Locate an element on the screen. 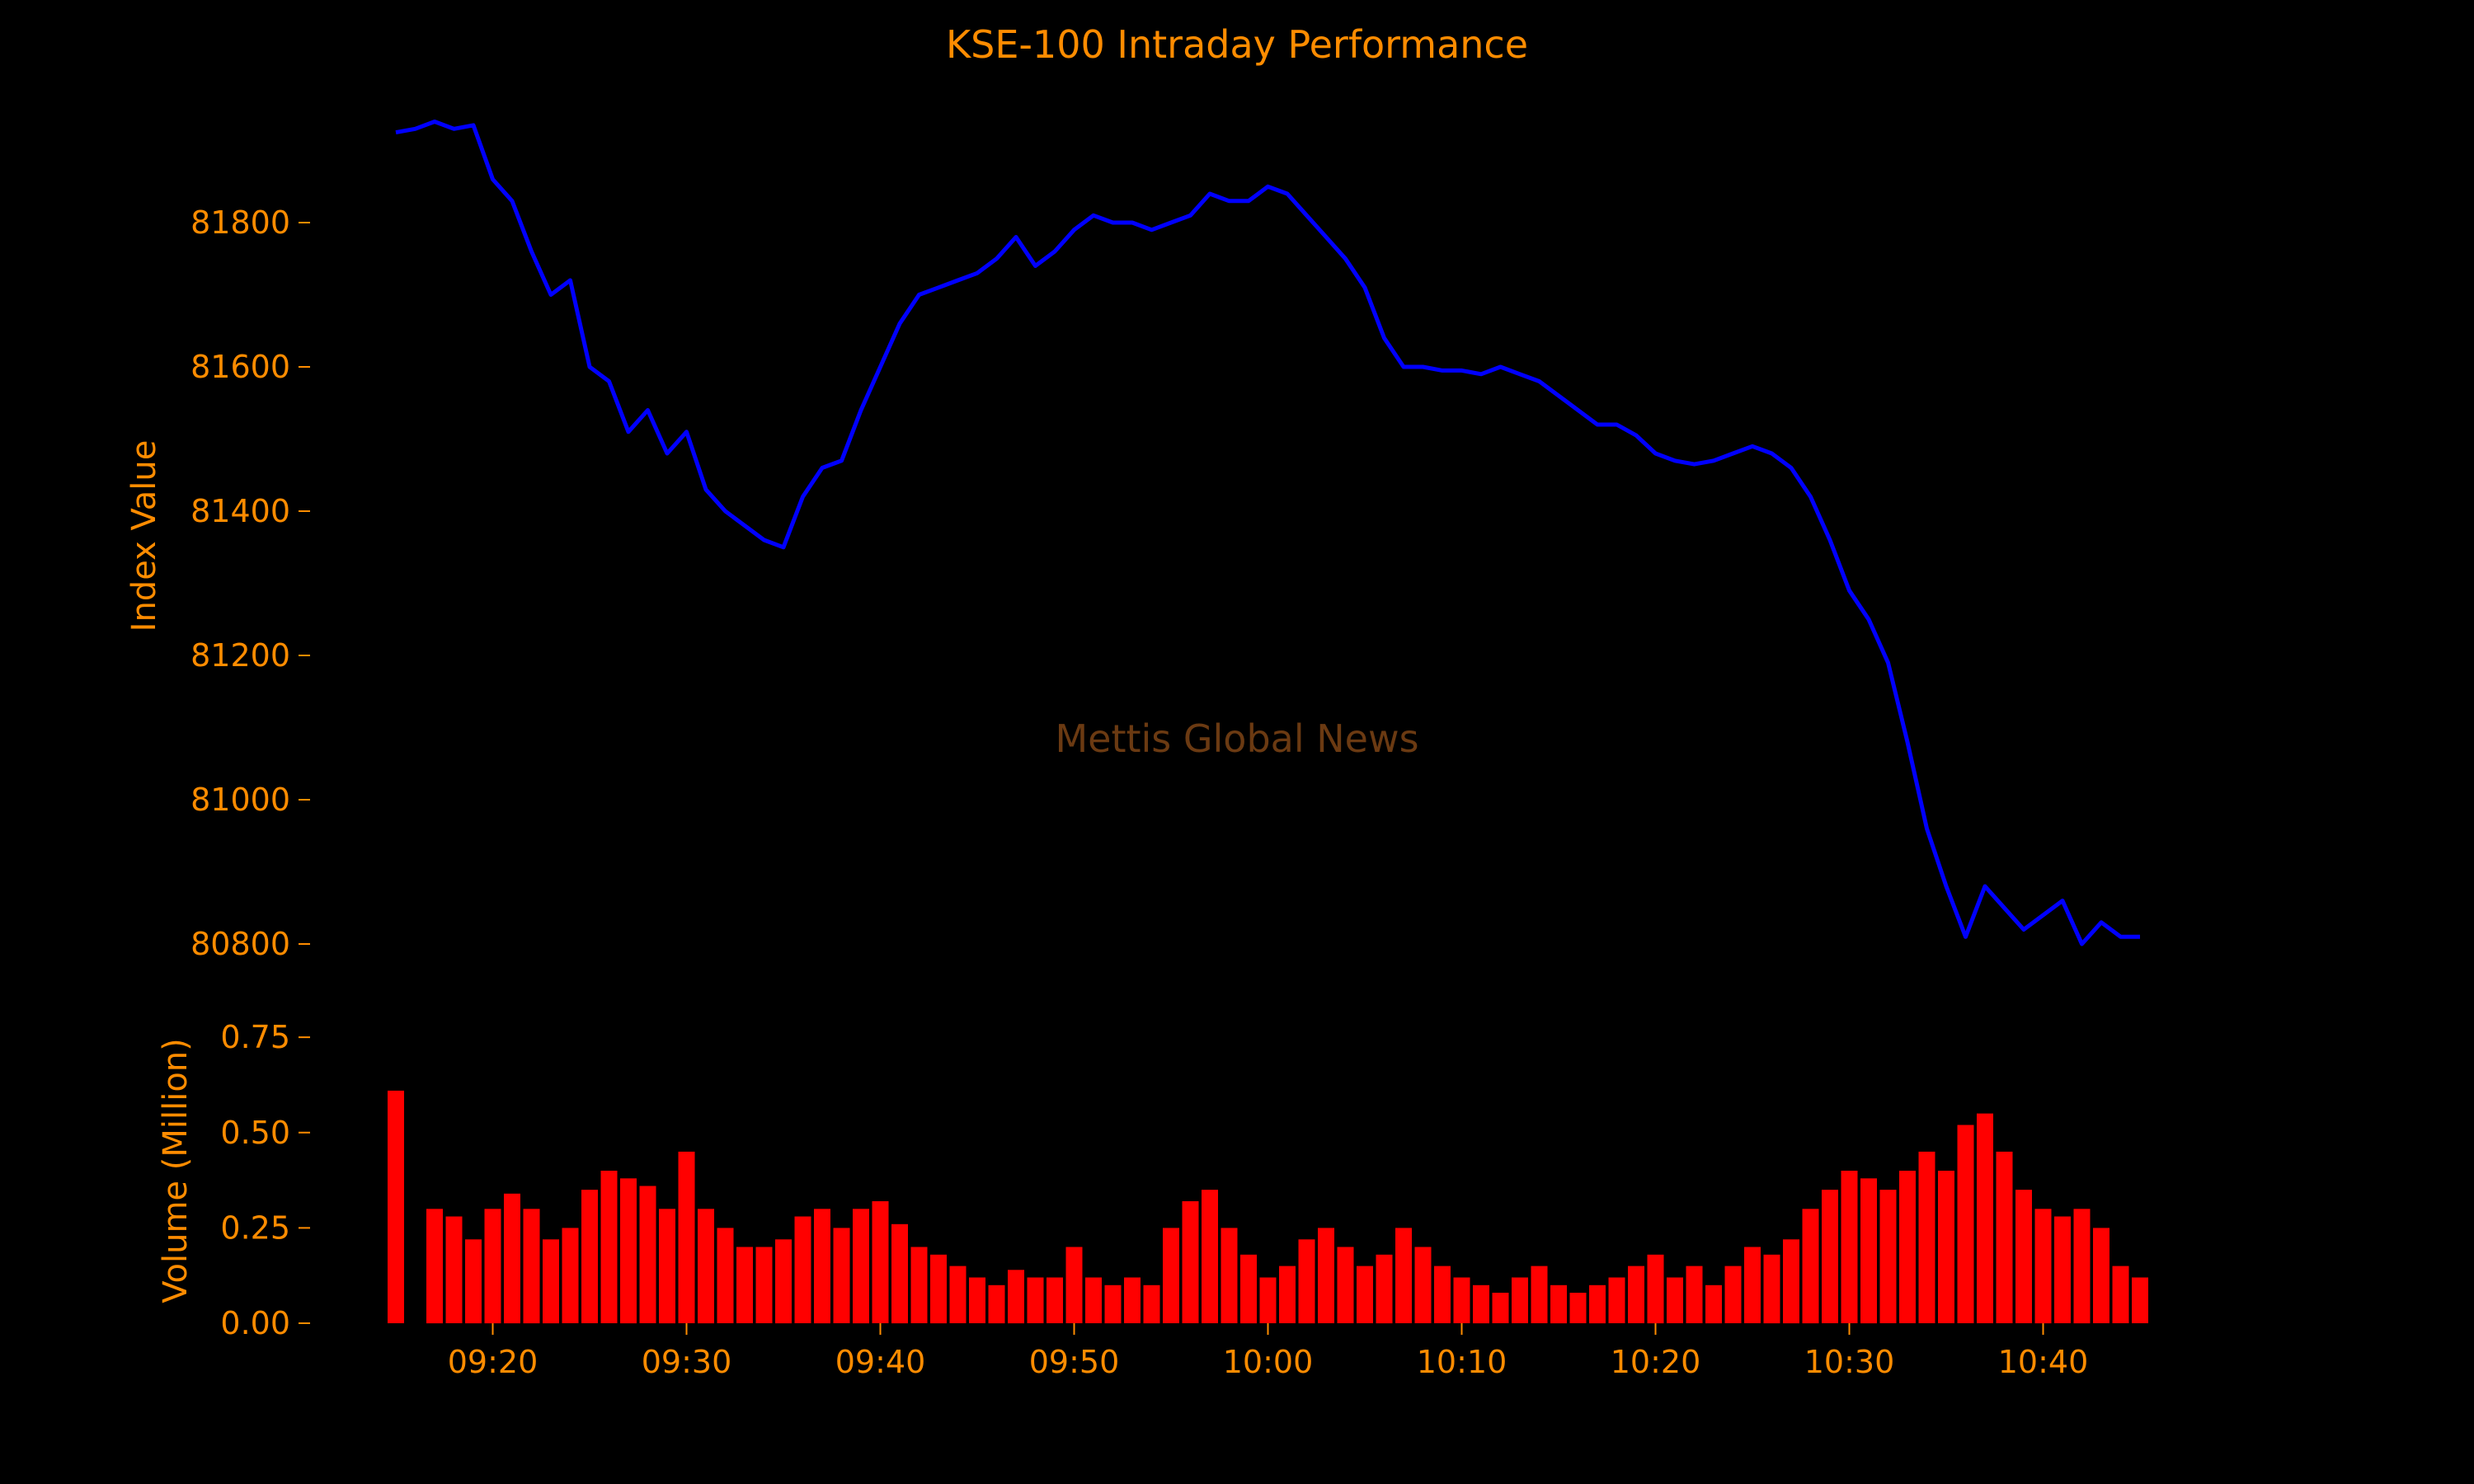 The width and height of the screenshot is (2474, 1484). x-tick: 09:30 is located at coordinates (687, 1351).